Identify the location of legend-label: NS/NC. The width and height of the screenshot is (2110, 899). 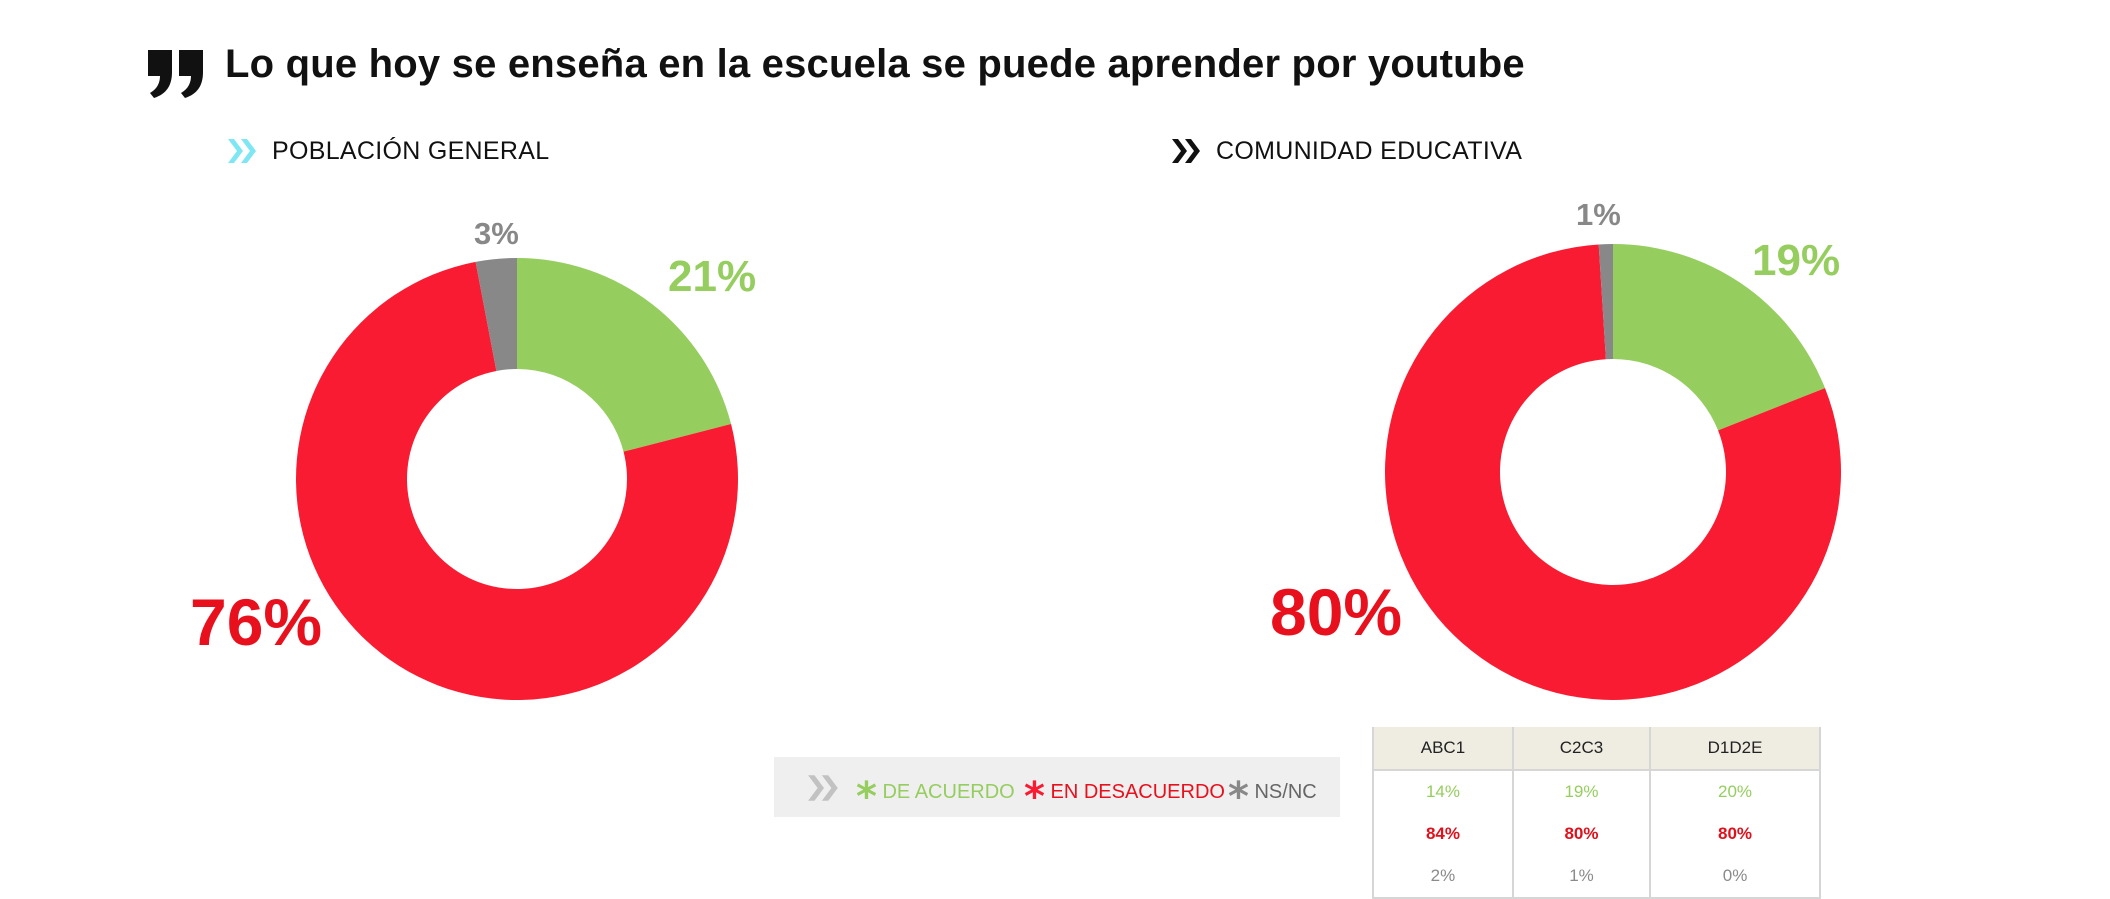
(1285, 792).